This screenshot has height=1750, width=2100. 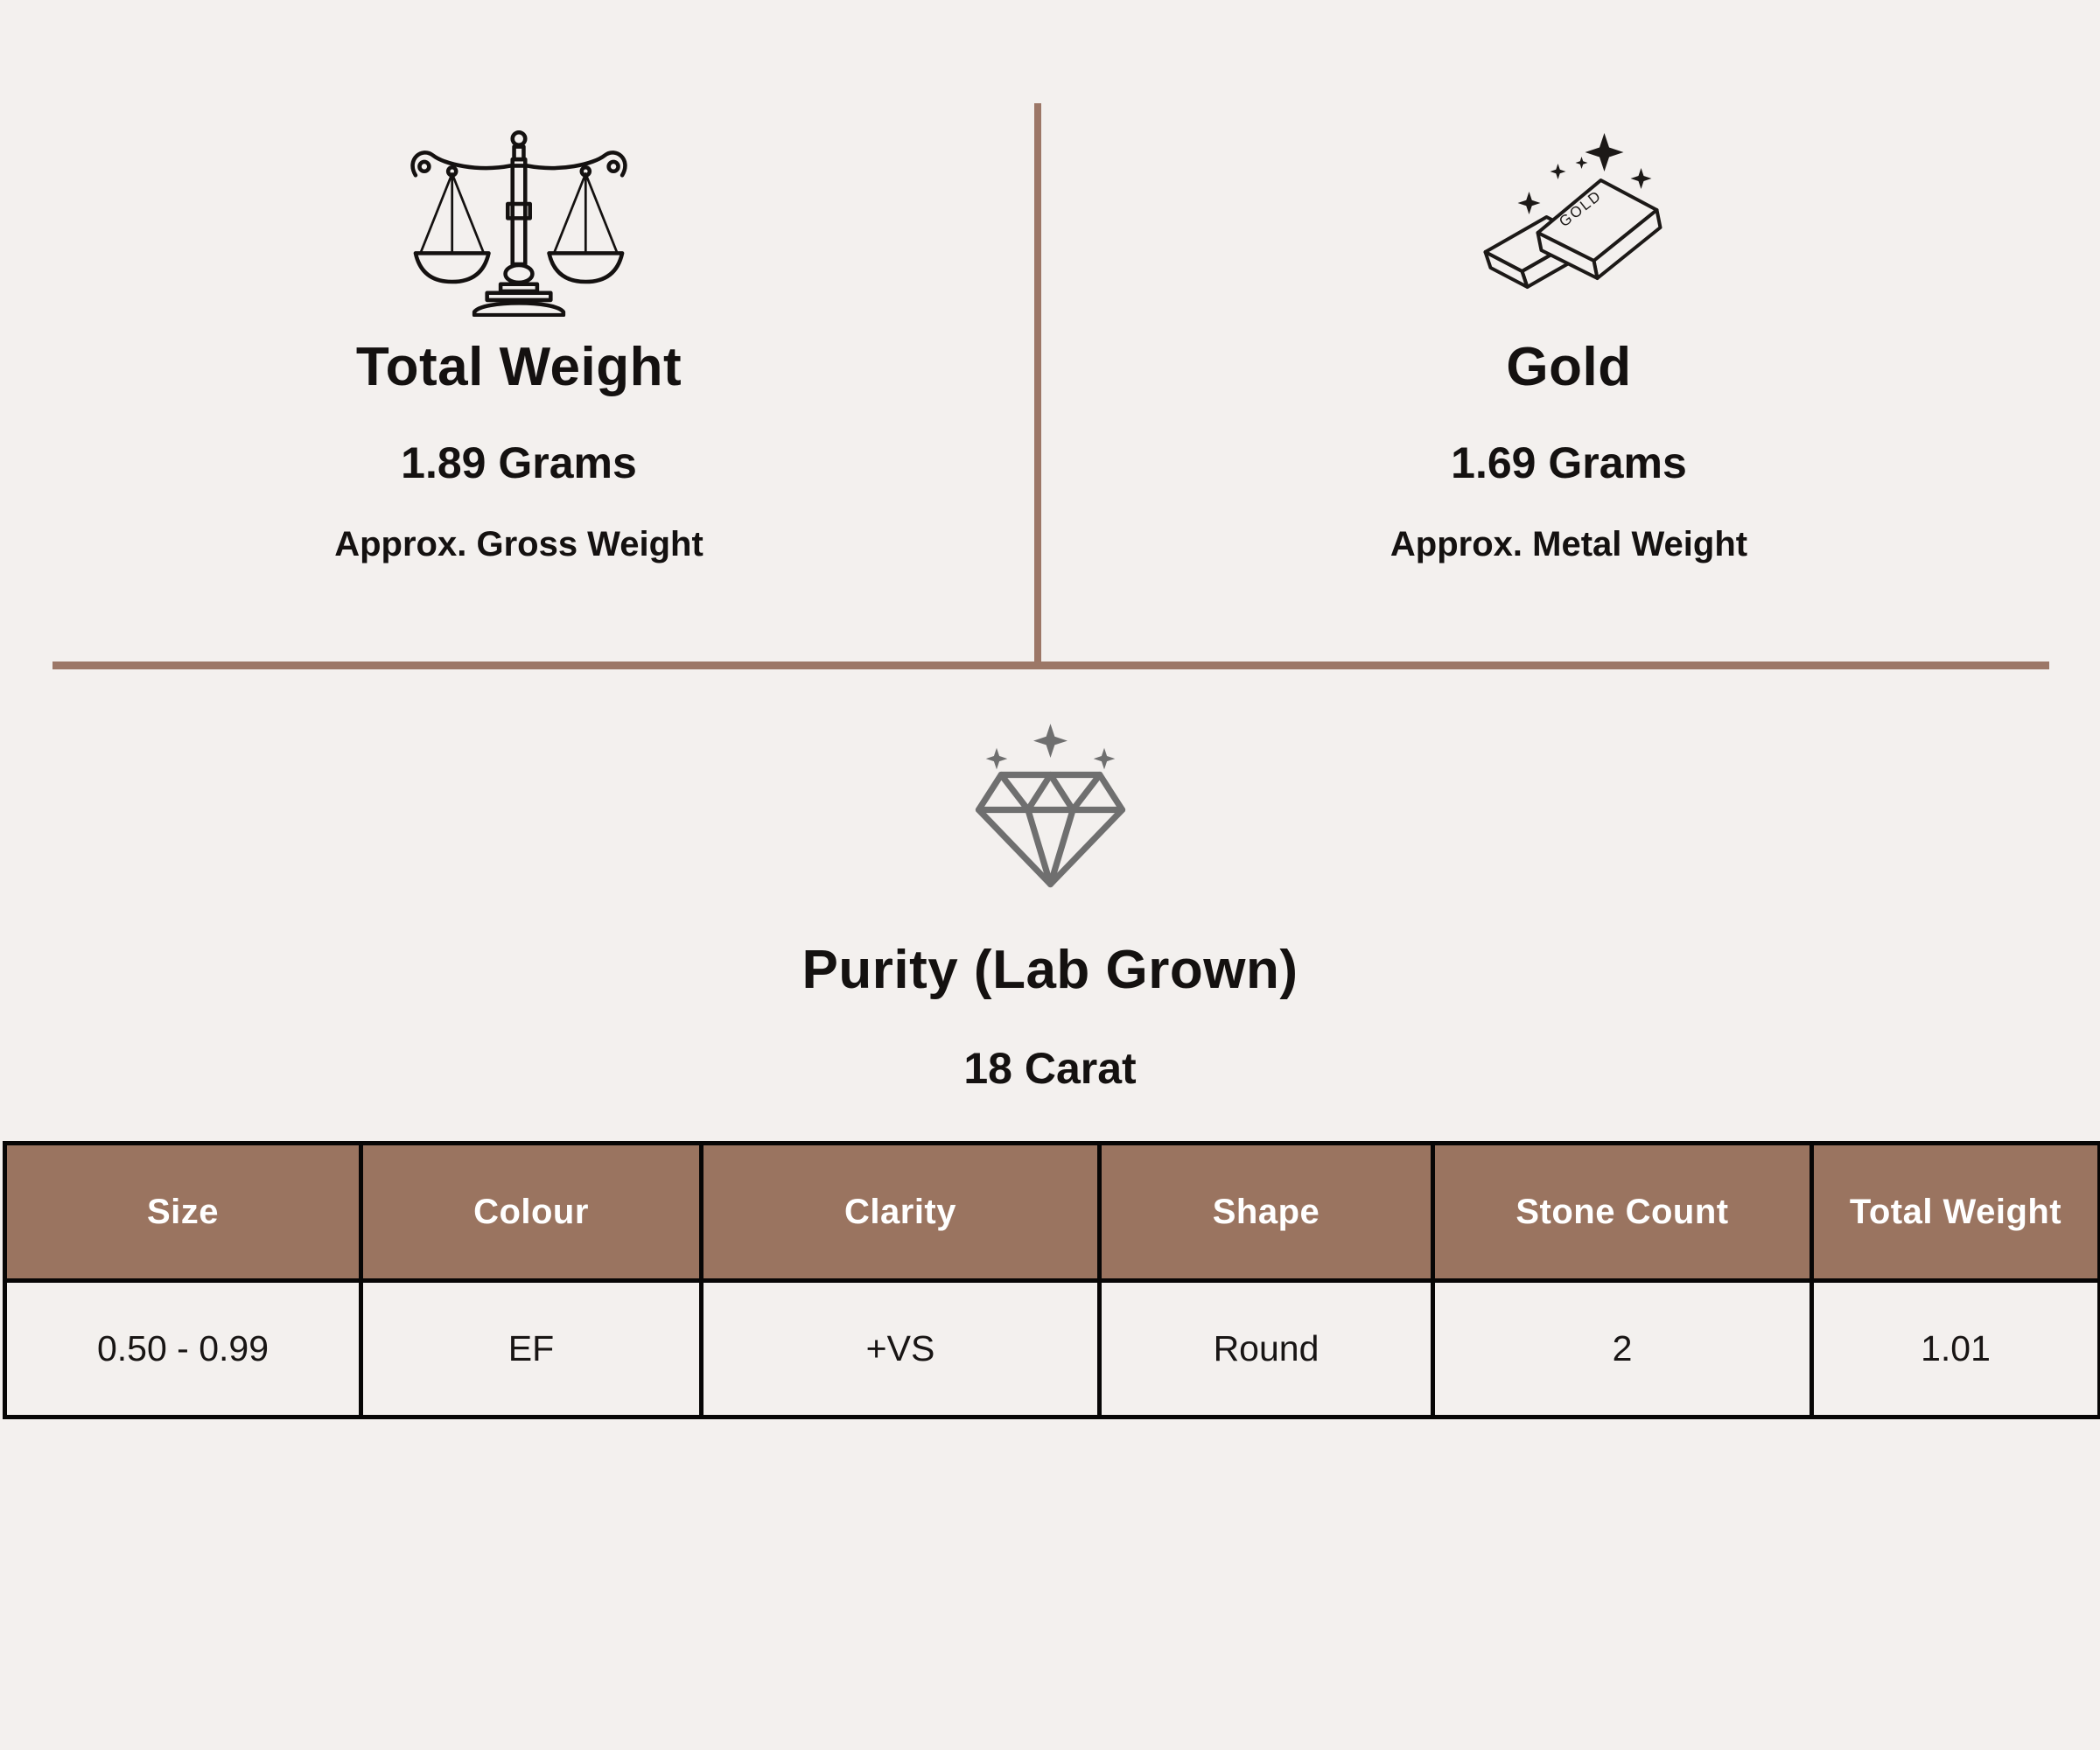 What do you see at coordinates (1266, 1348) in the screenshot?
I see `cell-shape: Round` at bounding box center [1266, 1348].